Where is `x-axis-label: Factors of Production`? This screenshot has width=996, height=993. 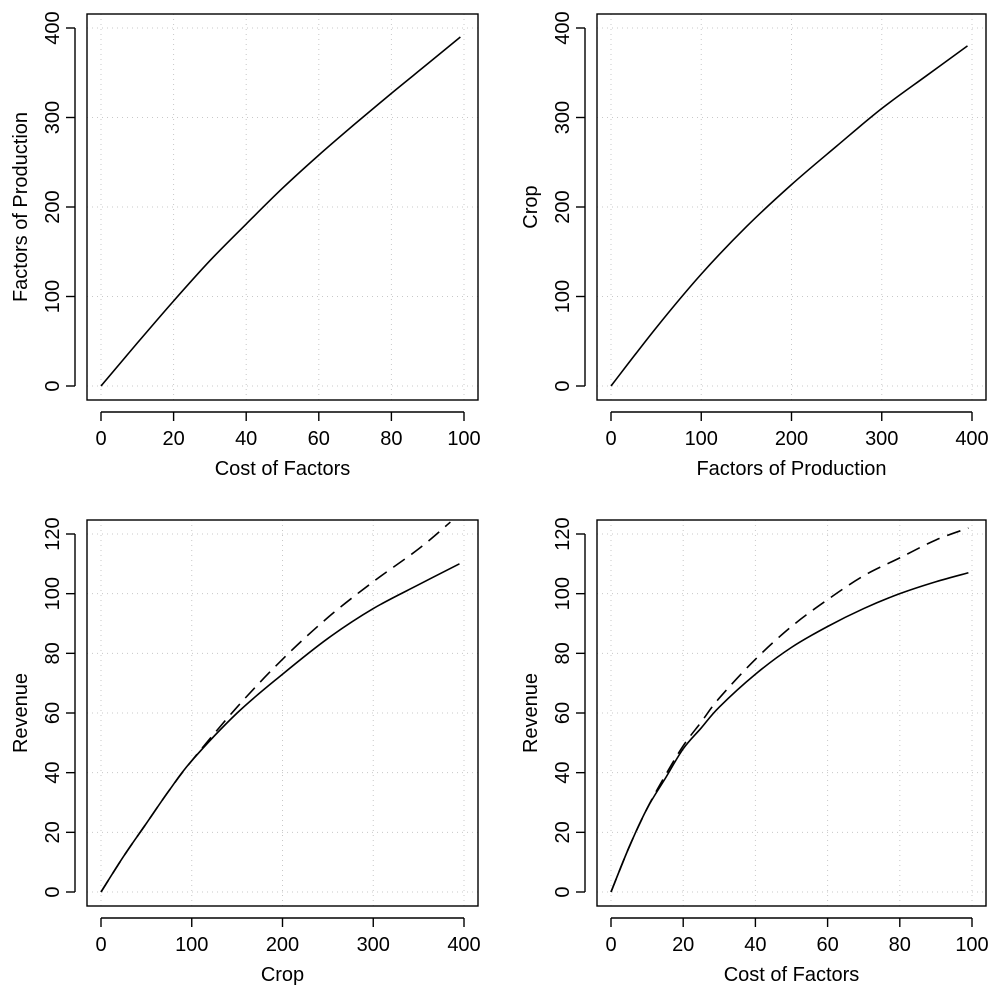
x-axis-label: Factors of Production is located at coordinates (791, 469).